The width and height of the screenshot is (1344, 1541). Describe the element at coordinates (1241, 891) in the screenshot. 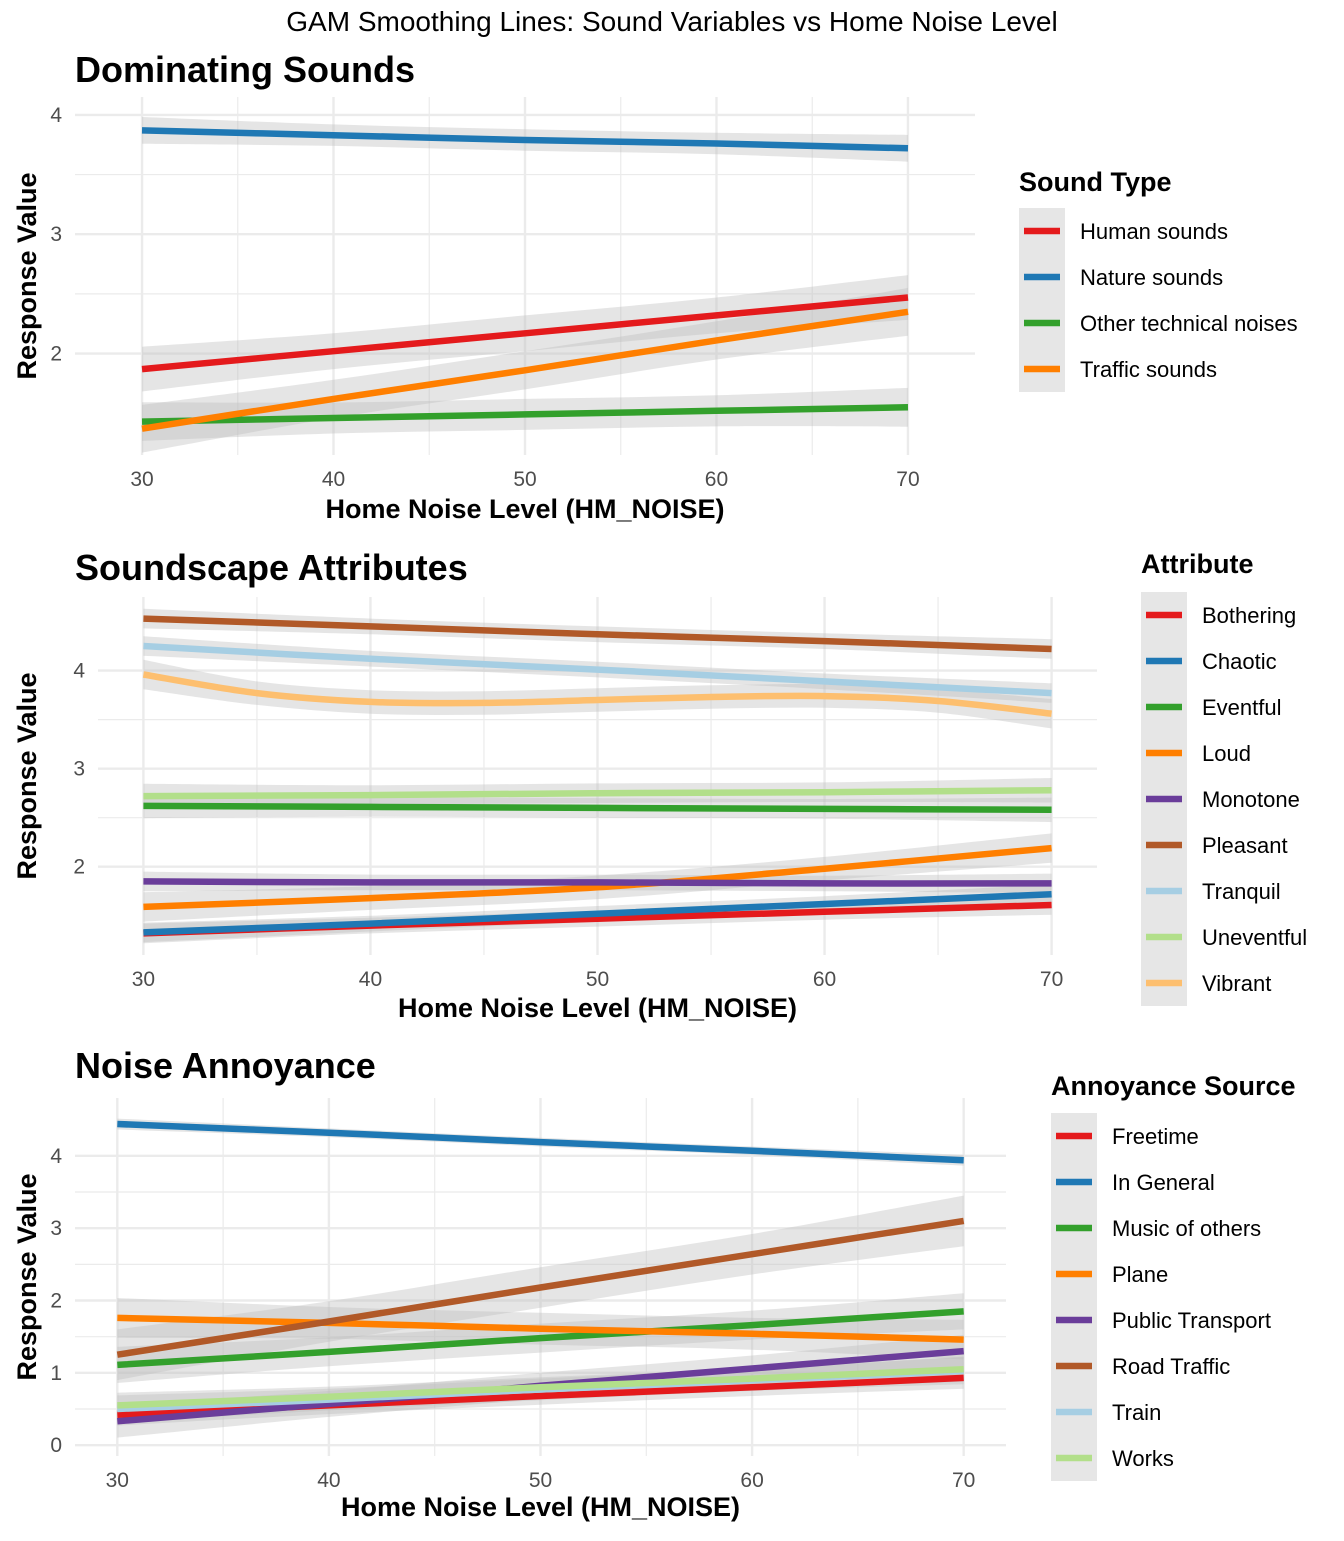

I see `legend-label: Tranquil` at that location.